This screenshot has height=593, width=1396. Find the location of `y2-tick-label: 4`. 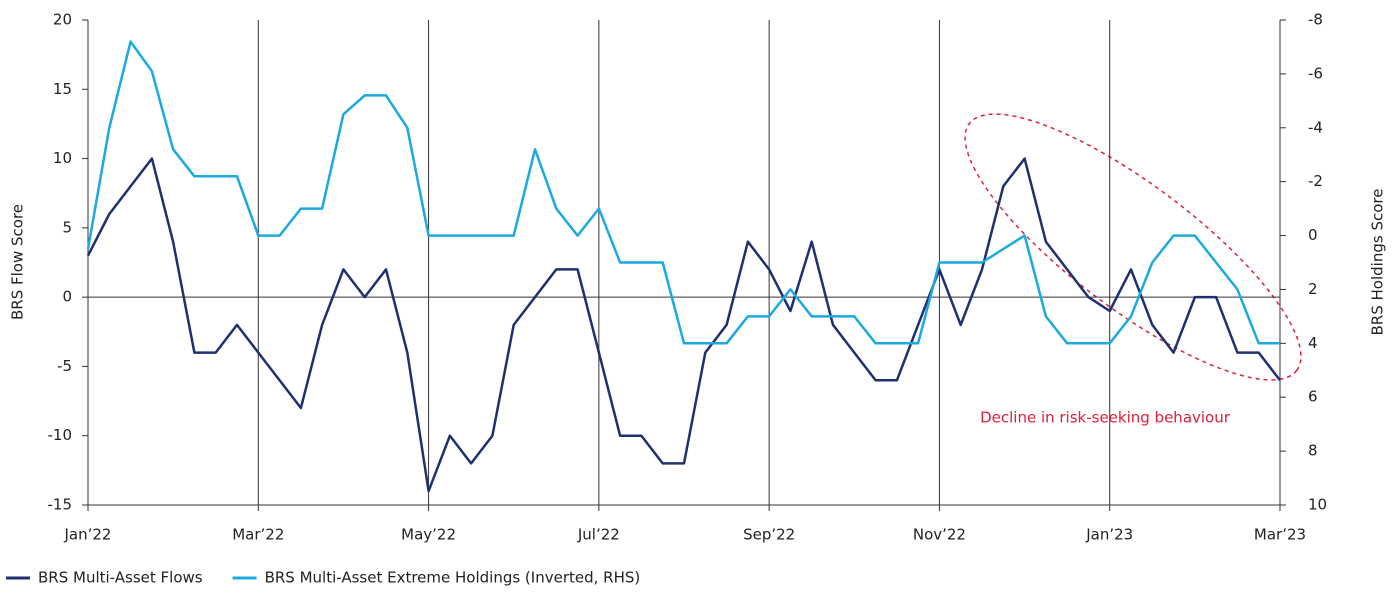

y2-tick-label: 4 is located at coordinates (1313, 343).